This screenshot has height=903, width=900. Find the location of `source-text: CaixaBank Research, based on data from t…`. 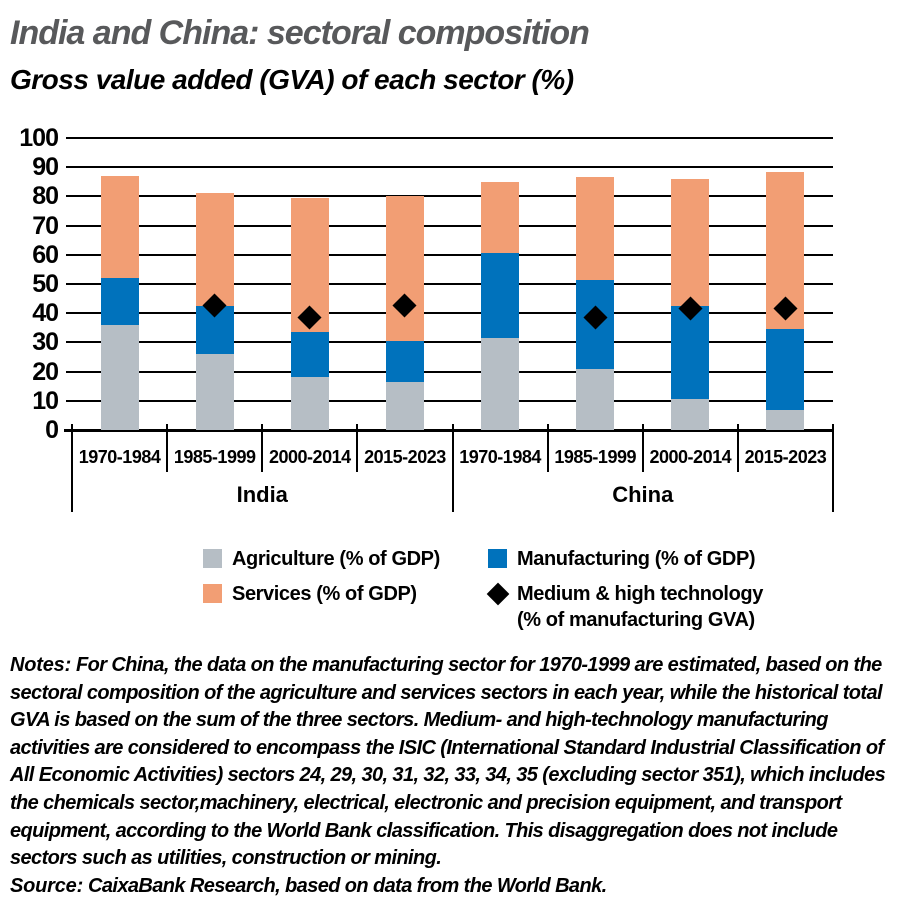

source-text: CaixaBank Research, based on data from t… is located at coordinates (347, 885).